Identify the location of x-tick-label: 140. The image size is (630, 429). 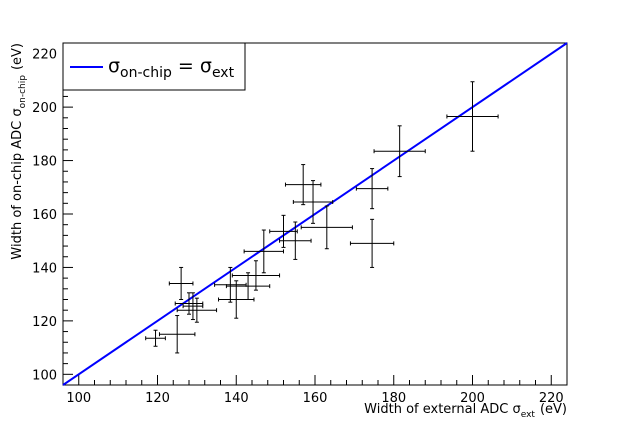
(236, 398).